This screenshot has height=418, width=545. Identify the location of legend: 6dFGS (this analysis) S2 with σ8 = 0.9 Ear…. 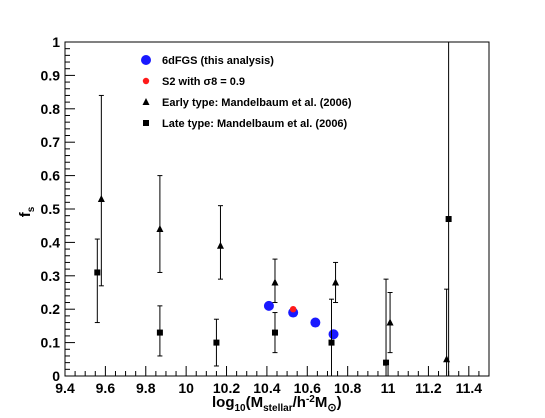
(246, 92).